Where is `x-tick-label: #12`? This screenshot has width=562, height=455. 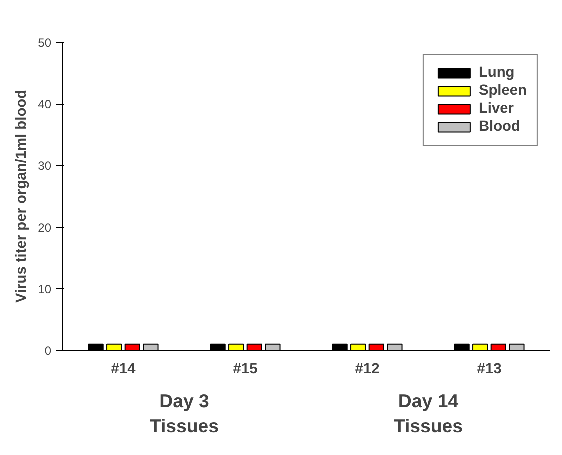 x-tick-label: #12 is located at coordinates (367, 370).